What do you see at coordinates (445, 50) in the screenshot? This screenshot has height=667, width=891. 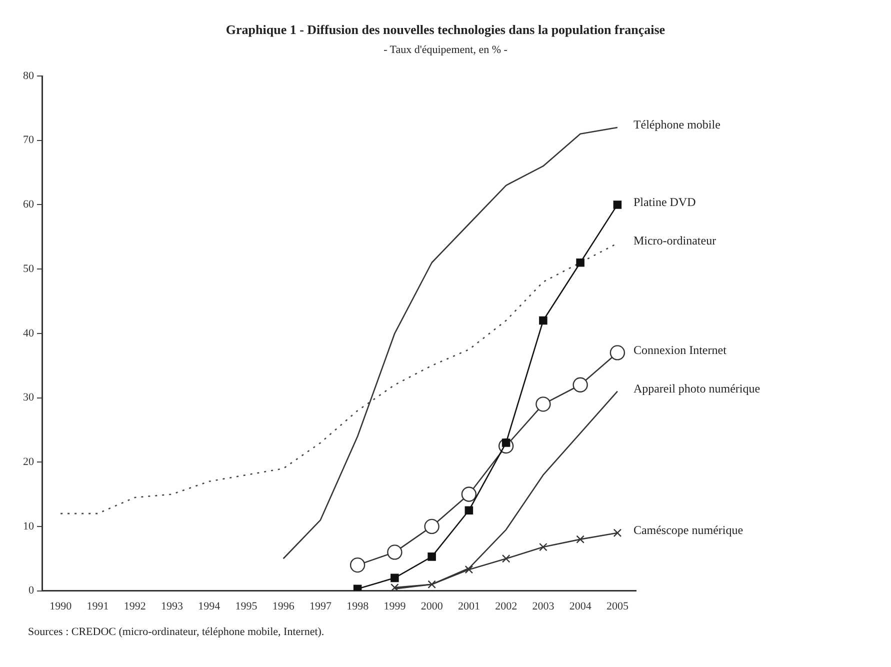 I see `chart-subtitle: - Taux d'équipement, en % -` at bounding box center [445, 50].